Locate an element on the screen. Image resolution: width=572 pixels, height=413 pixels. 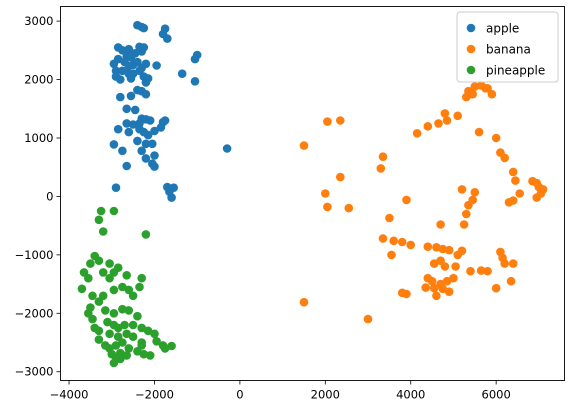
x-tick-label: −4000 is located at coordinates (69, 395).